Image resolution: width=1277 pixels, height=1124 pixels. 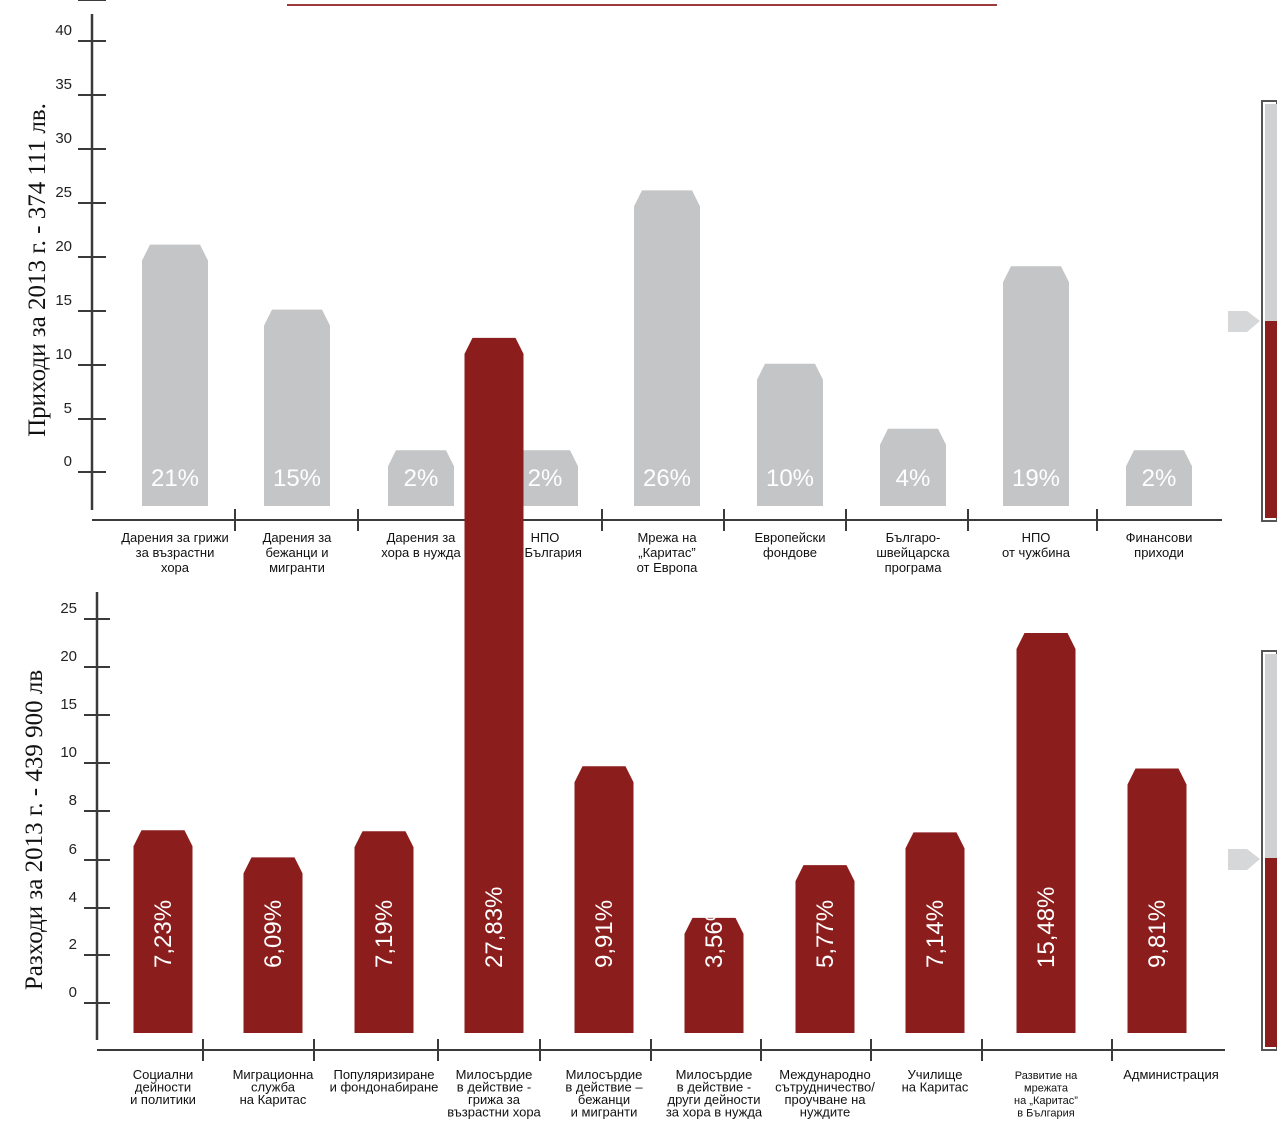 What do you see at coordinates (384, 1081) in the screenshot?
I see `expense-category-label: Популяризиране и фондонабиране` at bounding box center [384, 1081].